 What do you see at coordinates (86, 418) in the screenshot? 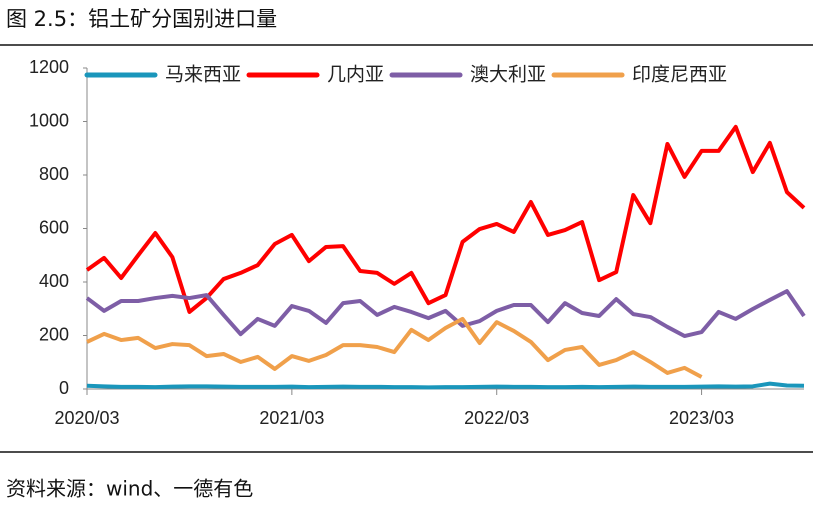
I see `x-tick-label: 2020/03` at bounding box center [86, 418].